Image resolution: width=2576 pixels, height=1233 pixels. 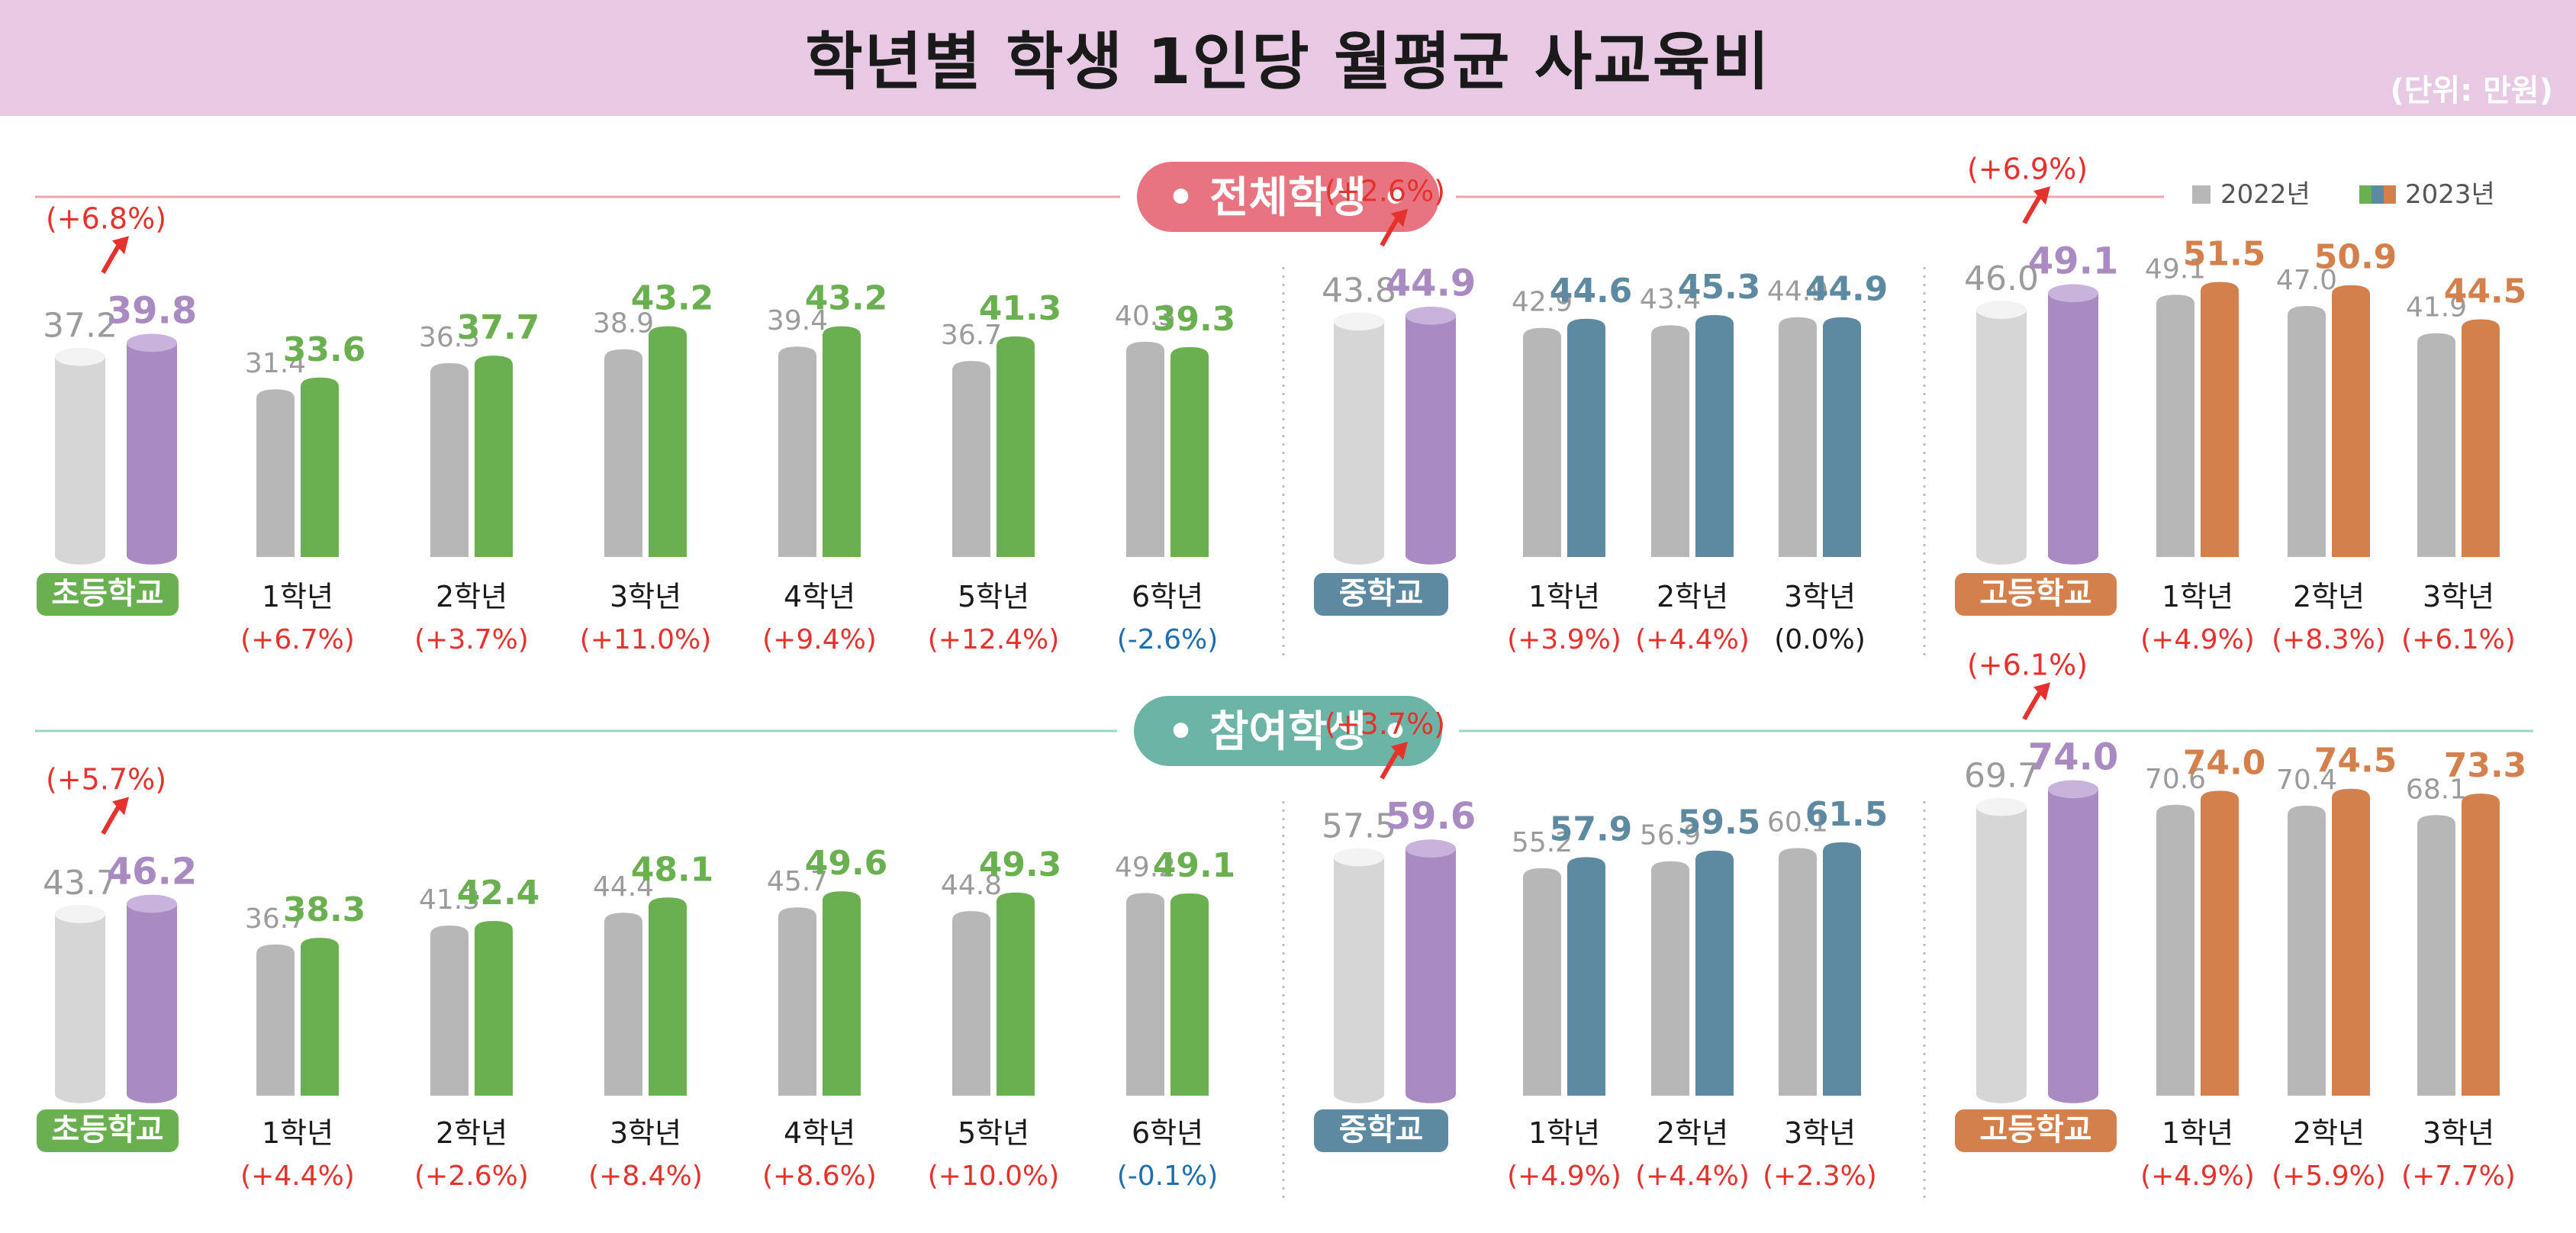 I want to click on bar-value-2022: 38.9, so click(x=623, y=324).